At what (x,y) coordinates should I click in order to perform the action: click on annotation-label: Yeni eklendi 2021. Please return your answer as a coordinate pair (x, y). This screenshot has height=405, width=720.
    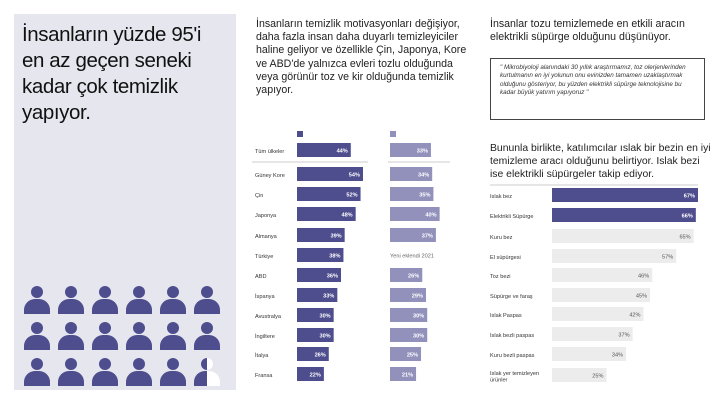
    Looking at the image, I should click on (412, 257).